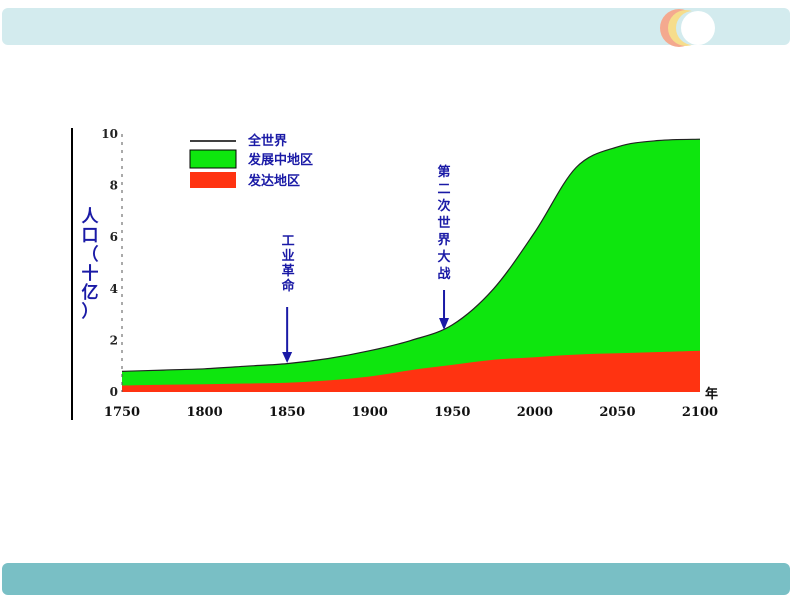  What do you see at coordinates (114, 237) in the screenshot?
I see `y-tick-label: 6` at bounding box center [114, 237].